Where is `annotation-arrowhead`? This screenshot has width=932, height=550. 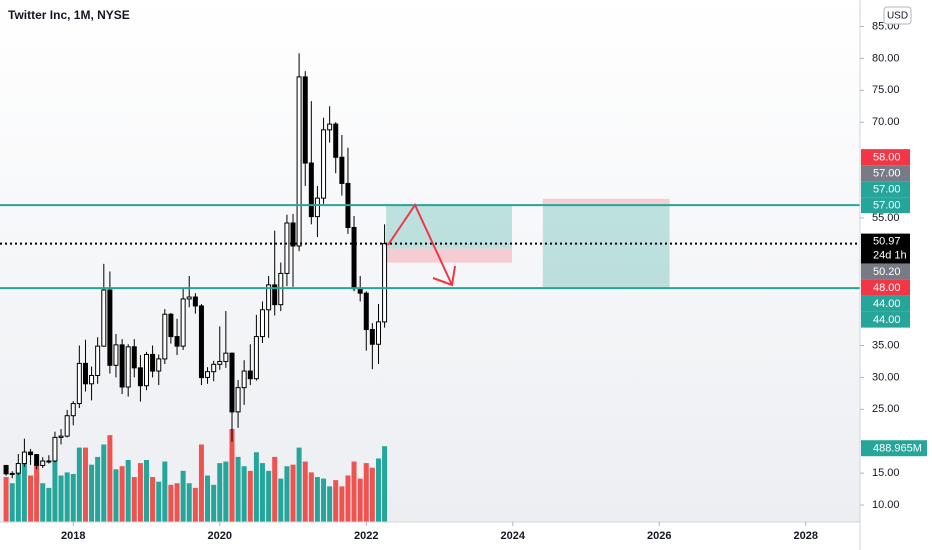 annotation-arrowhead is located at coordinates (444, 276).